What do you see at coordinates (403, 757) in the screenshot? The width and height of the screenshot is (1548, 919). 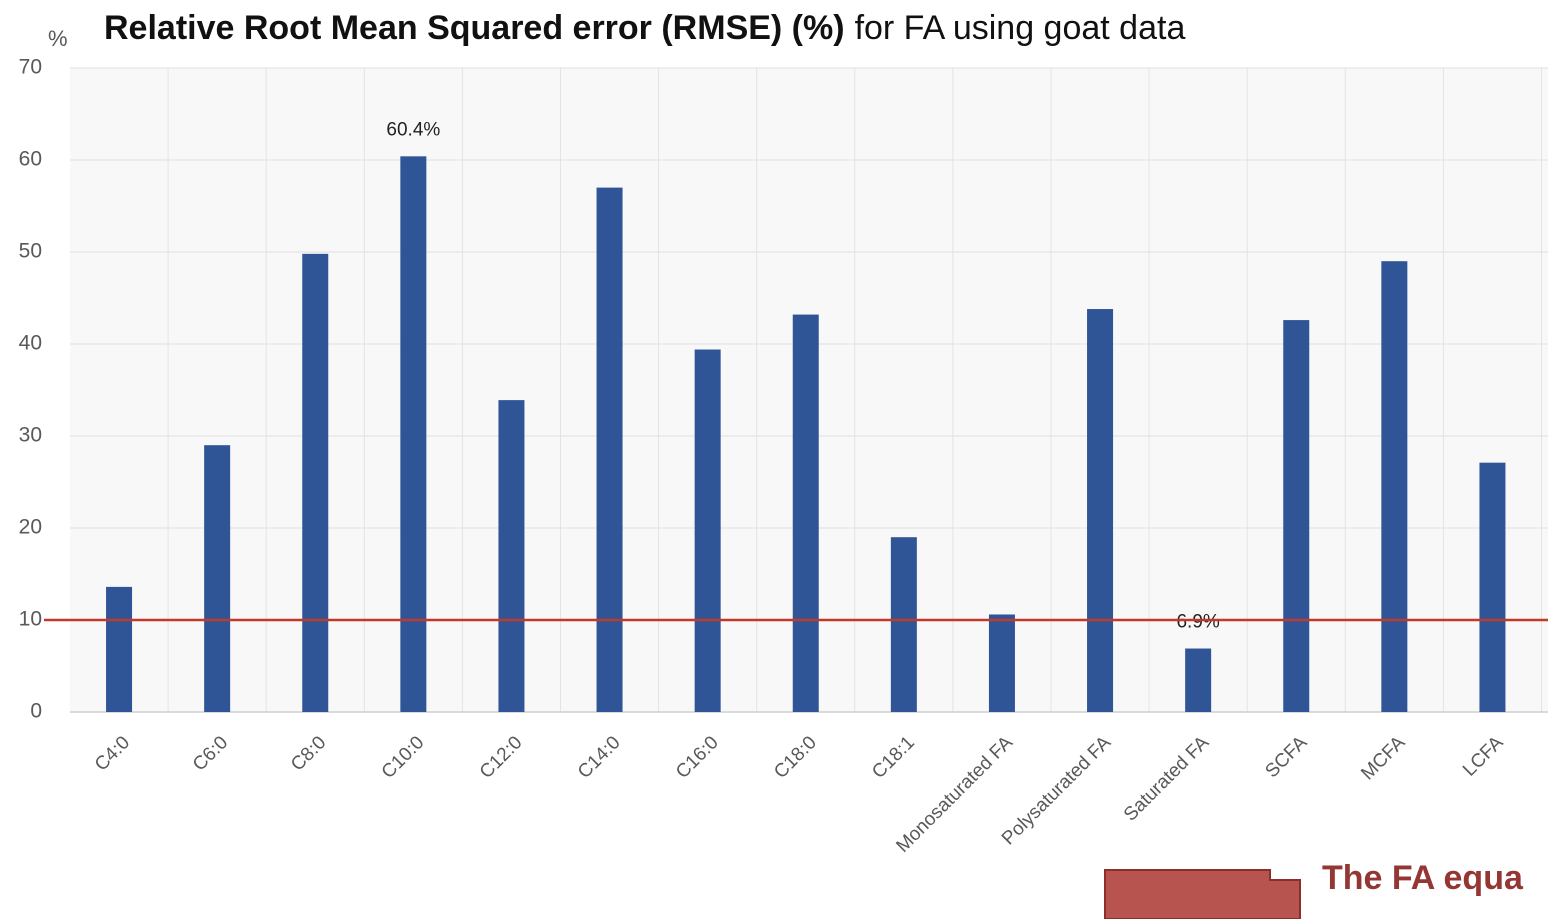 I see `x-tick-label: C10:0` at bounding box center [403, 757].